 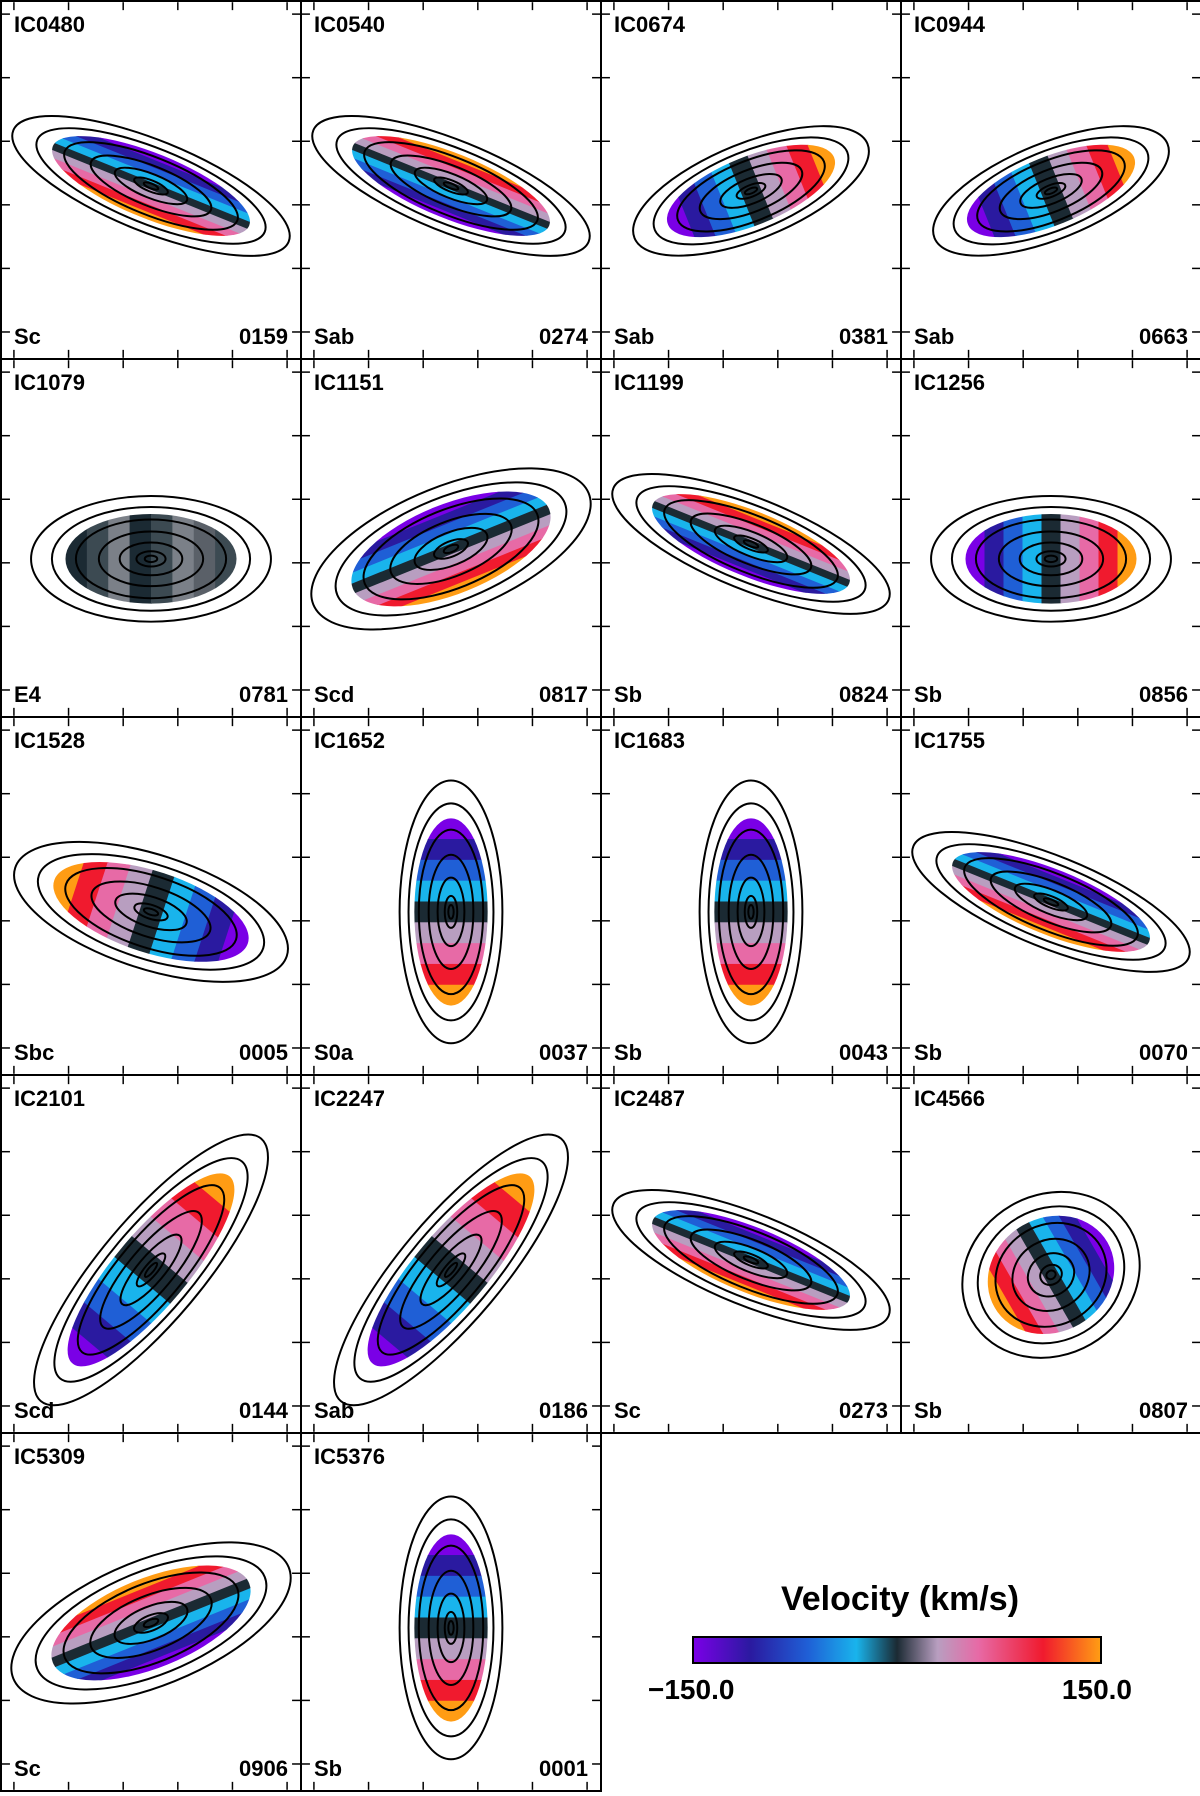 What do you see at coordinates (649, 740) in the screenshot?
I see `galaxy-name: IC1683` at bounding box center [649, 740].